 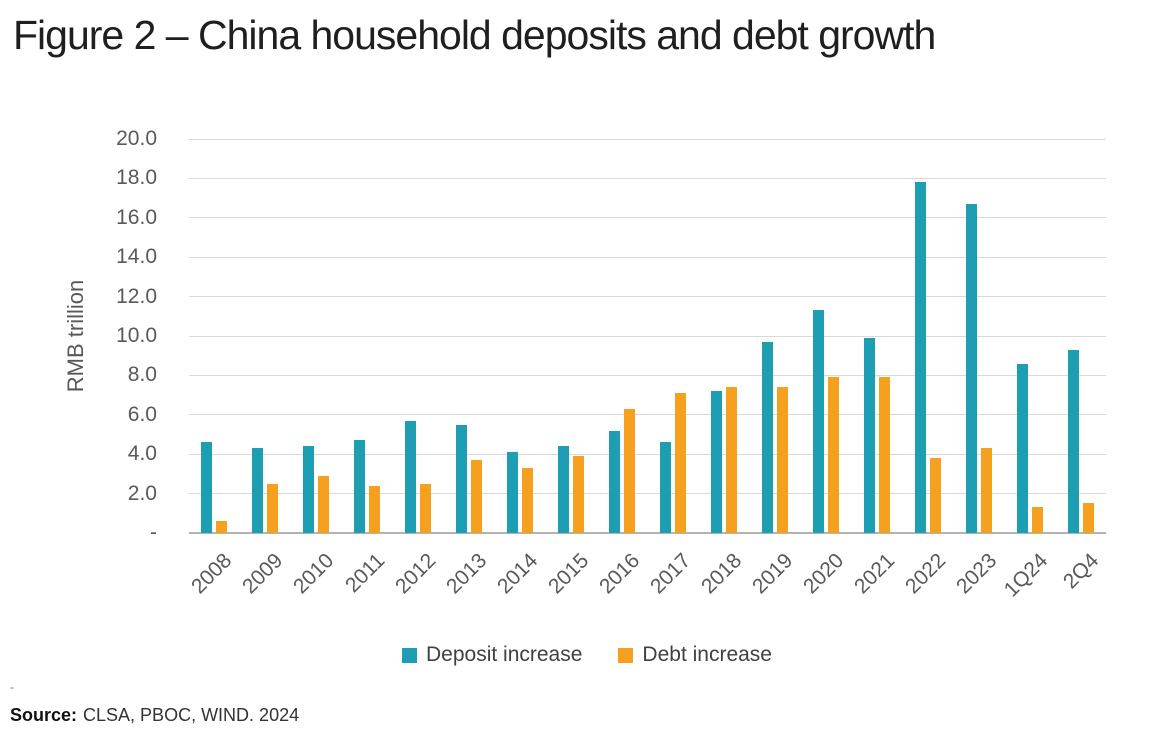 I want to click on debt-bar-2013, so click(x=477, y=496).